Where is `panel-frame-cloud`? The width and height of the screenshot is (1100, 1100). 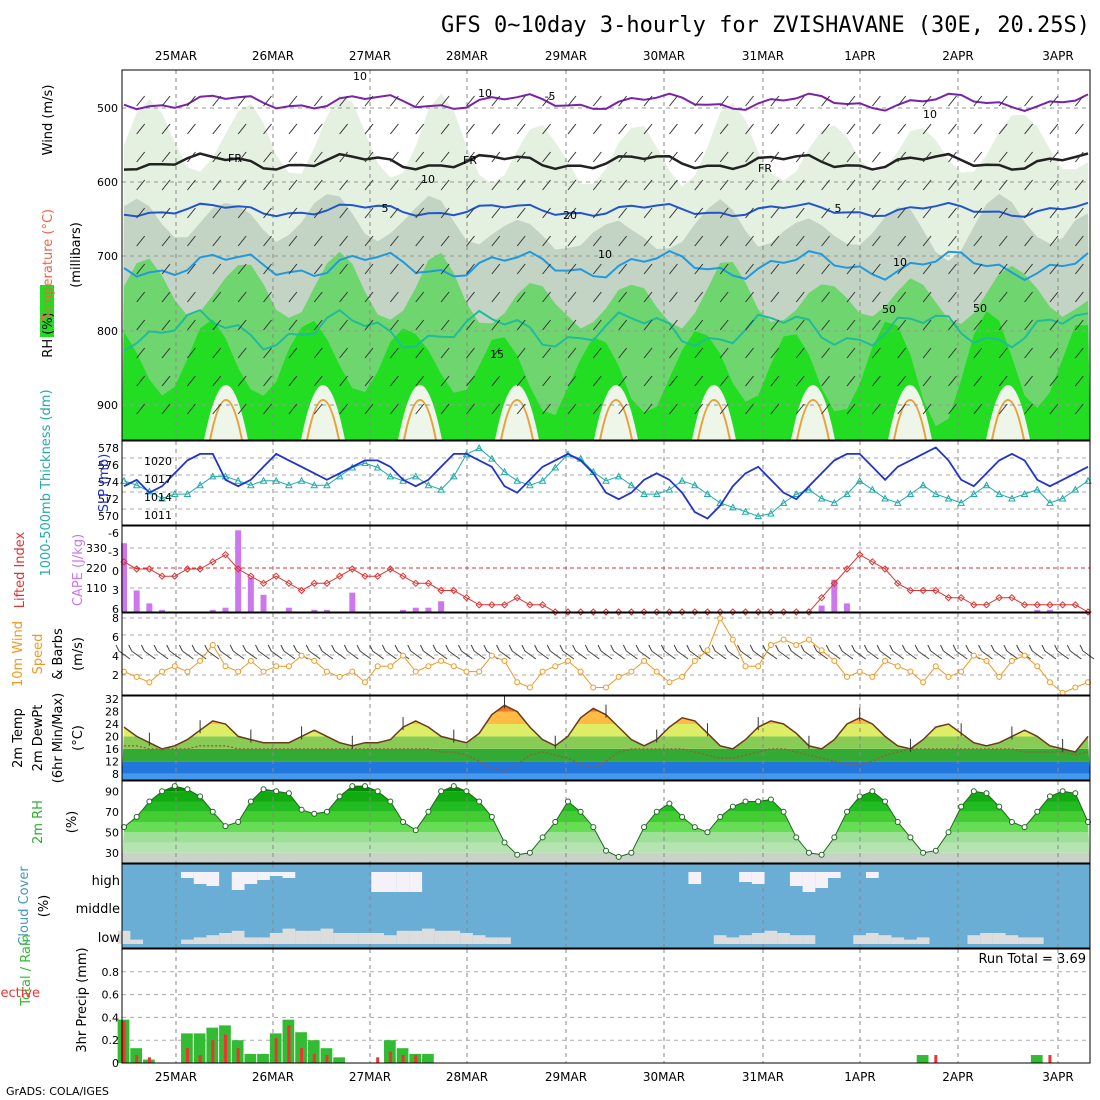
panel-frame-cloud is located at coordinates (606, 906).